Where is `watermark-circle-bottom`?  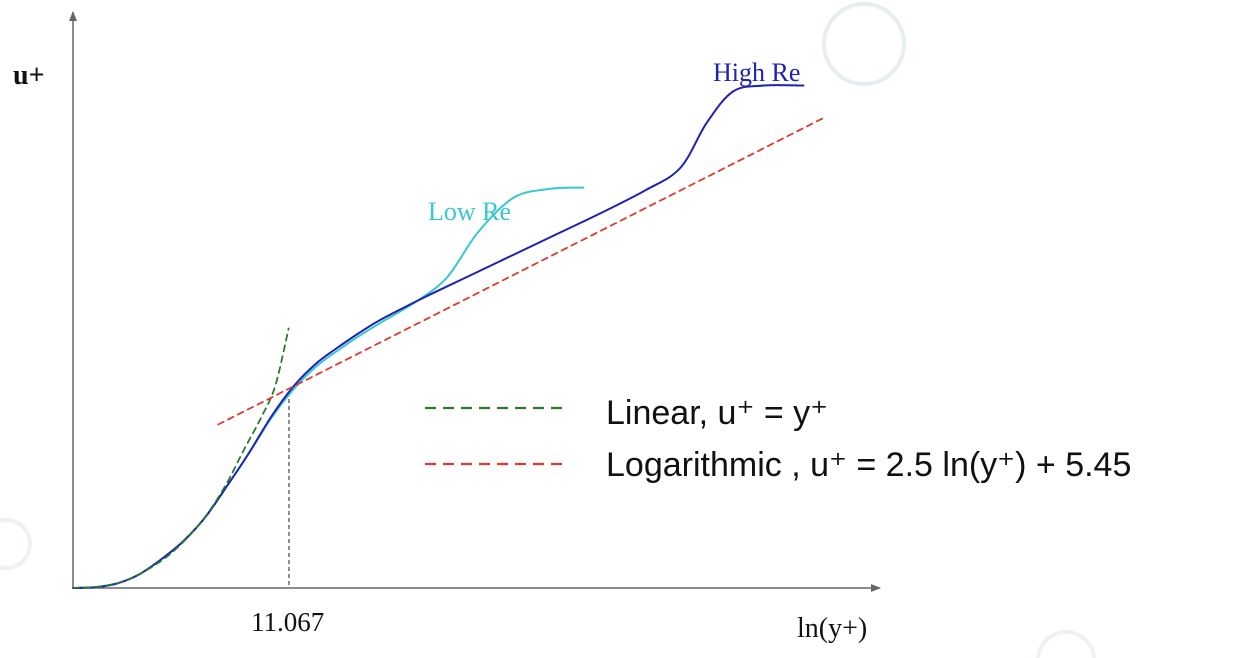
watermark-circle-bottom is located at coordinates (1066, 644).